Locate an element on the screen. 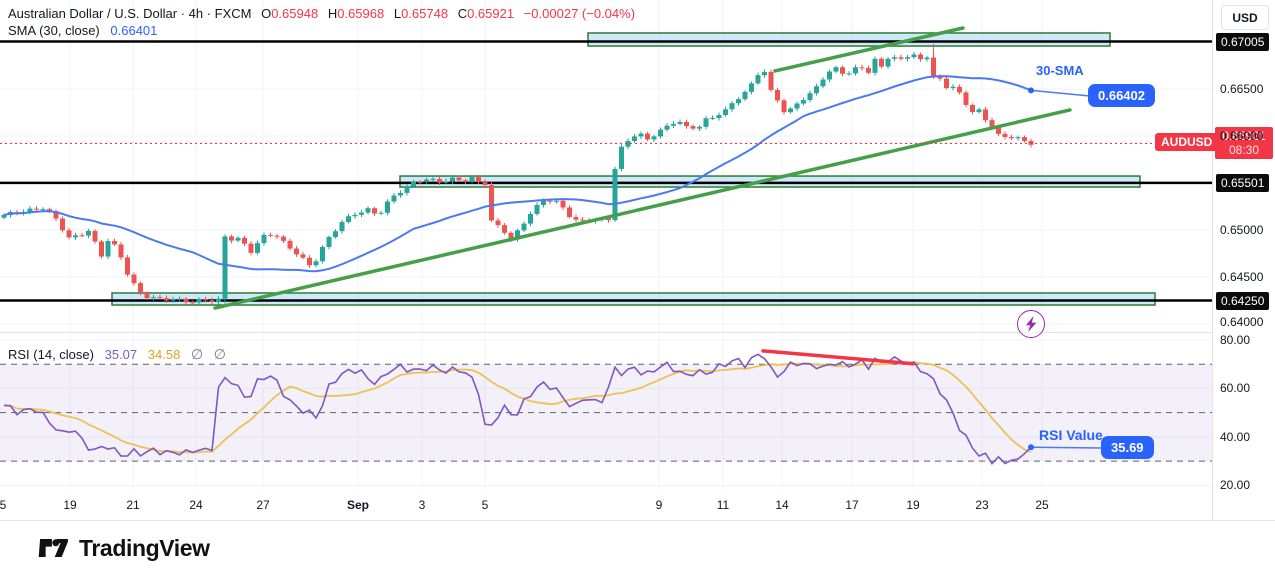 The height and width of the screenshot is (578, 1275). lightning-icon is located at coordinates (1031, 324).